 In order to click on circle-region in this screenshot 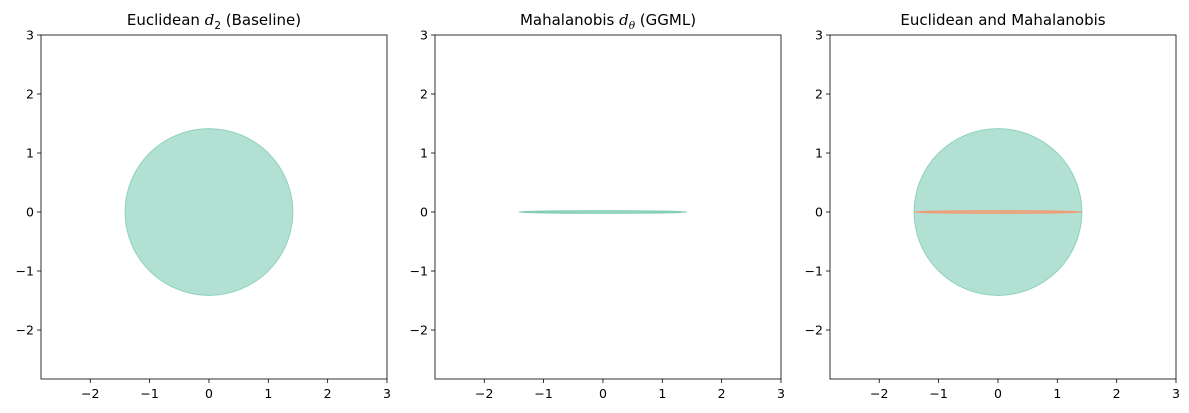, I will do `click(209, 212)`.